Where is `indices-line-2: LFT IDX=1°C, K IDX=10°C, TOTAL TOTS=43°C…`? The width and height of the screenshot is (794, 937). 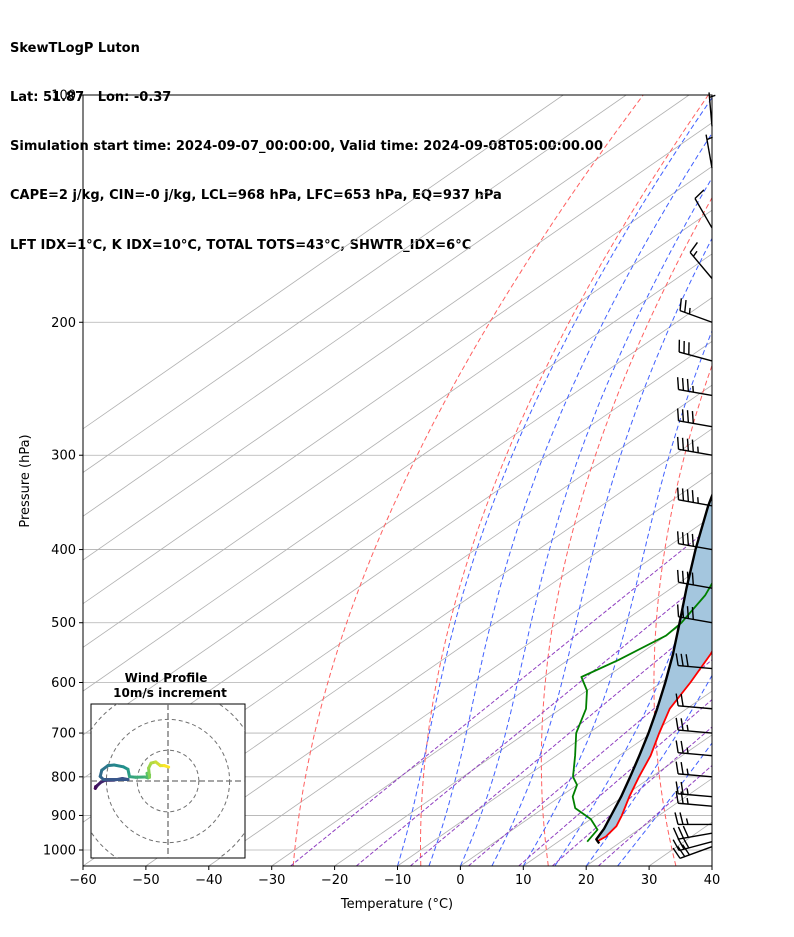
indices-line-2: LFT IDX=1°C, K IDX=10°C, TOTAL TOTS=43°C… is located at coordinates (241, 245).